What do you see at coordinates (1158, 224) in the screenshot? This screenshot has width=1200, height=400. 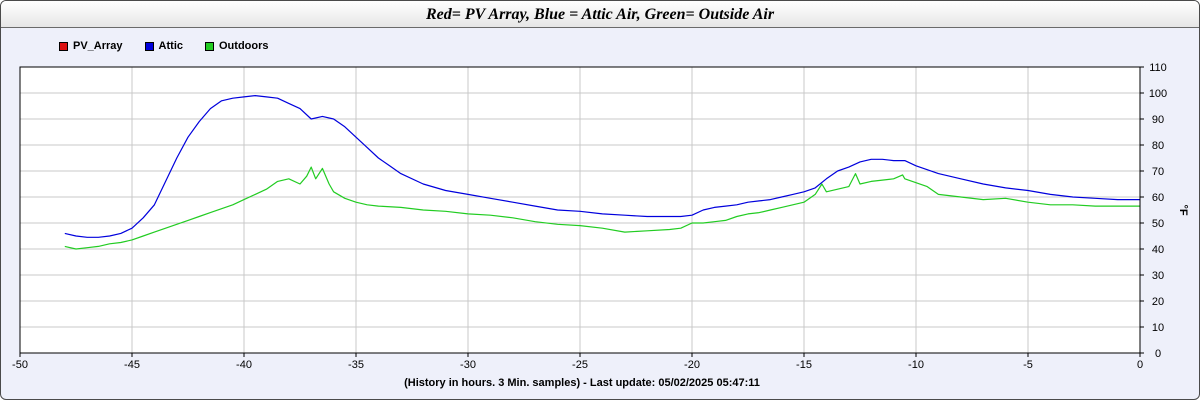 I see `y-tick-label: 50` at bounding box center [1158, 224].